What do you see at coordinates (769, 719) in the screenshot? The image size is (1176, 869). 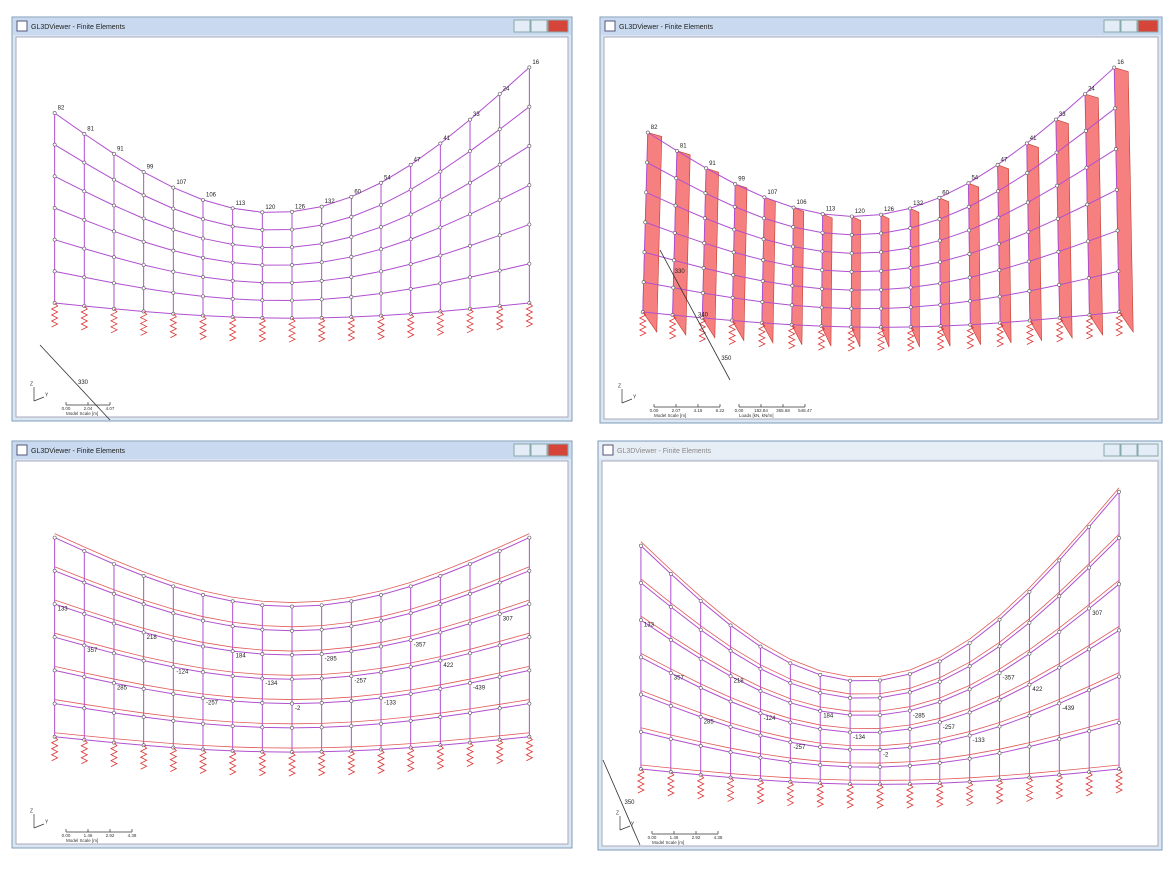 I see `result-label: -124` at bounding box center [769, 719].